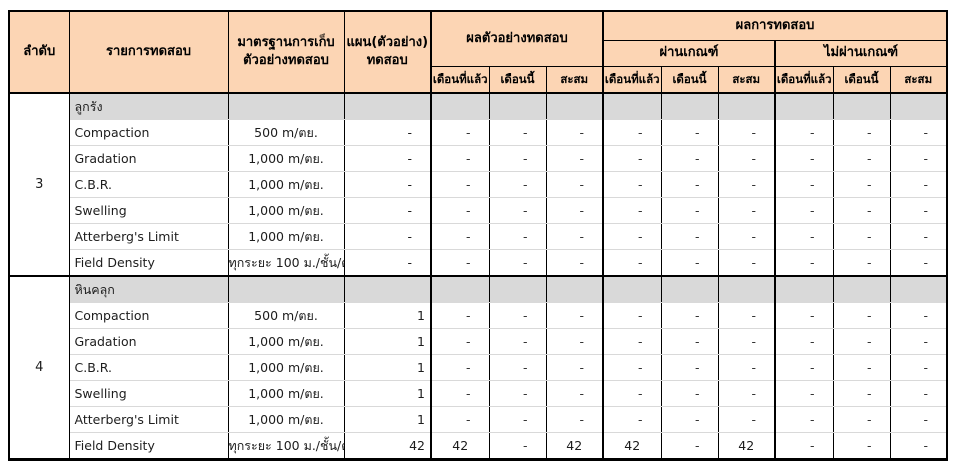  What do you see at coordinates (632, 80) in the screenshot?
I see `subheader-pass-last-month: เดือนที่แล้ว` at bounding box center [632, 80].